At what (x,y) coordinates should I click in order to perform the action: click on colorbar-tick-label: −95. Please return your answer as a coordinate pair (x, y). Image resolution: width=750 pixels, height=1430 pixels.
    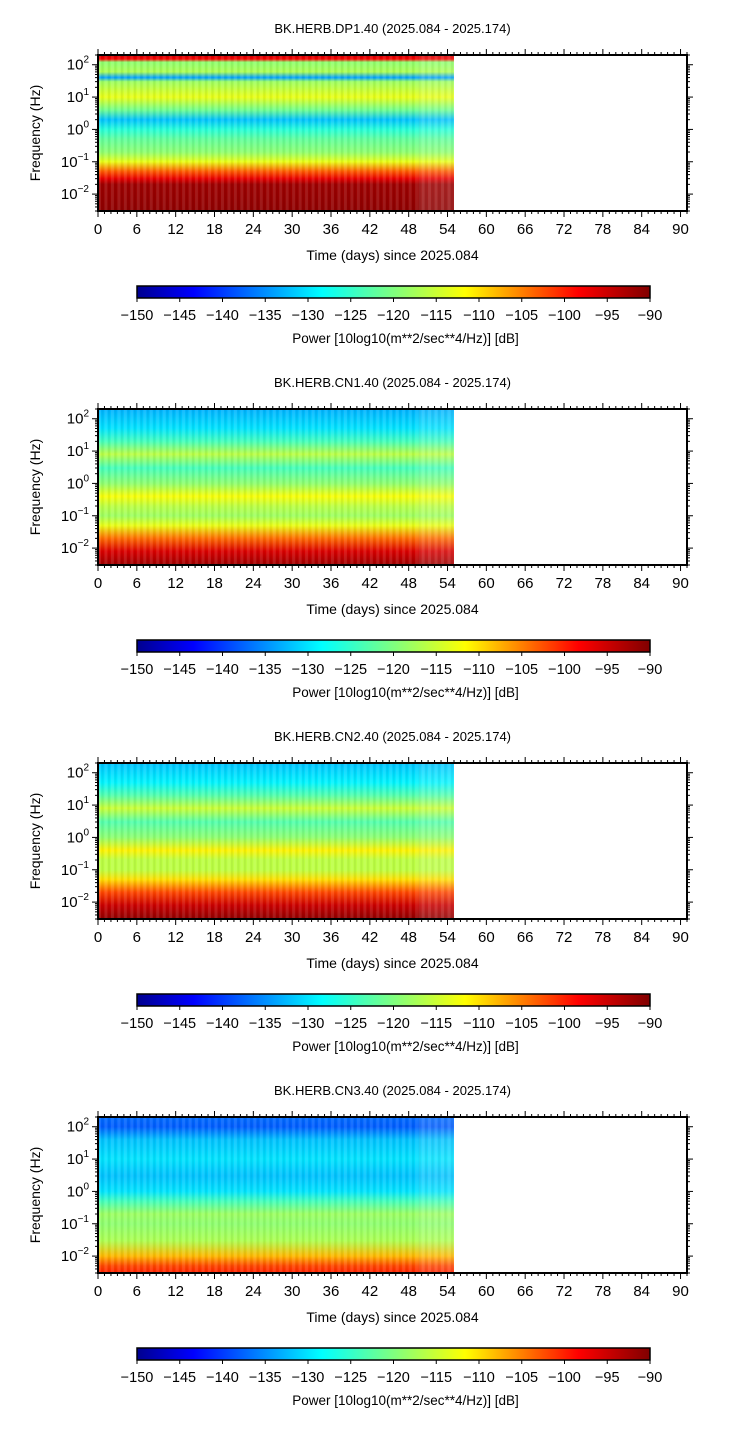
    Looking at the image, I should click on (607, 670).